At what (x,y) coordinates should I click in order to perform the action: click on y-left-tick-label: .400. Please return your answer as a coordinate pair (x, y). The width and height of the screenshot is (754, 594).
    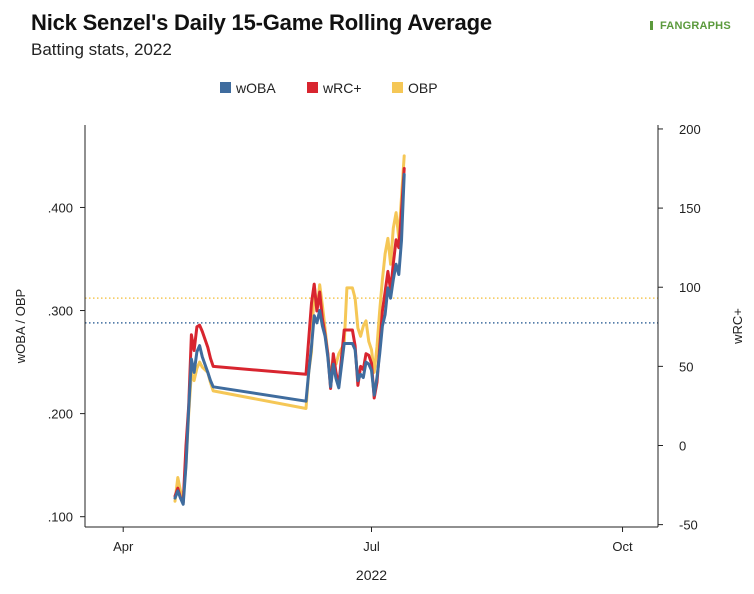
    Looking at the image, I should click on (60, 207).